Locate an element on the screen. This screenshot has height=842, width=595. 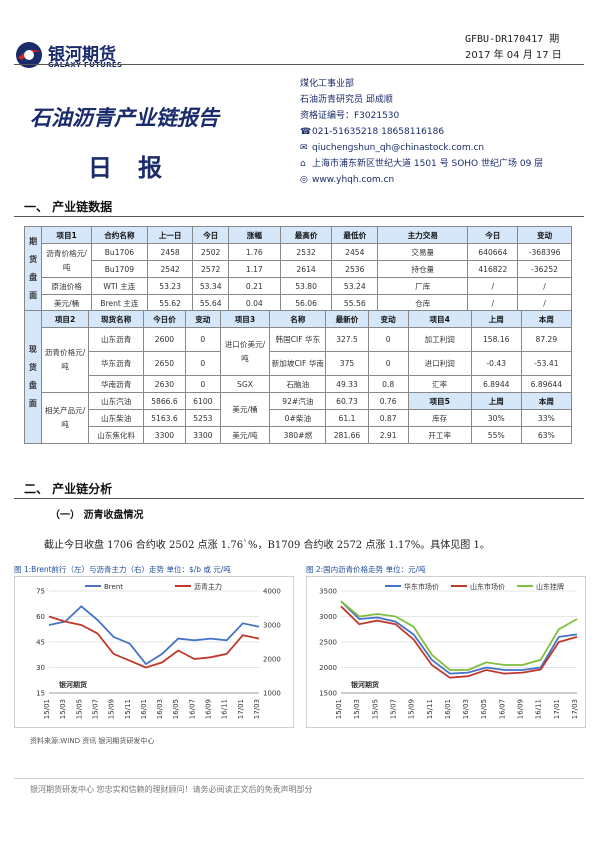
cell: 6100 is located at coordinates (203, 401).